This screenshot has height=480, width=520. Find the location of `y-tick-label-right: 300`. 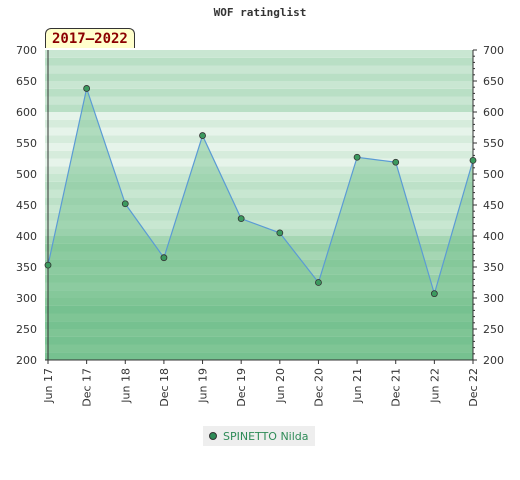

y-tick-label-right: 300 is located at coordinates (493, 298).